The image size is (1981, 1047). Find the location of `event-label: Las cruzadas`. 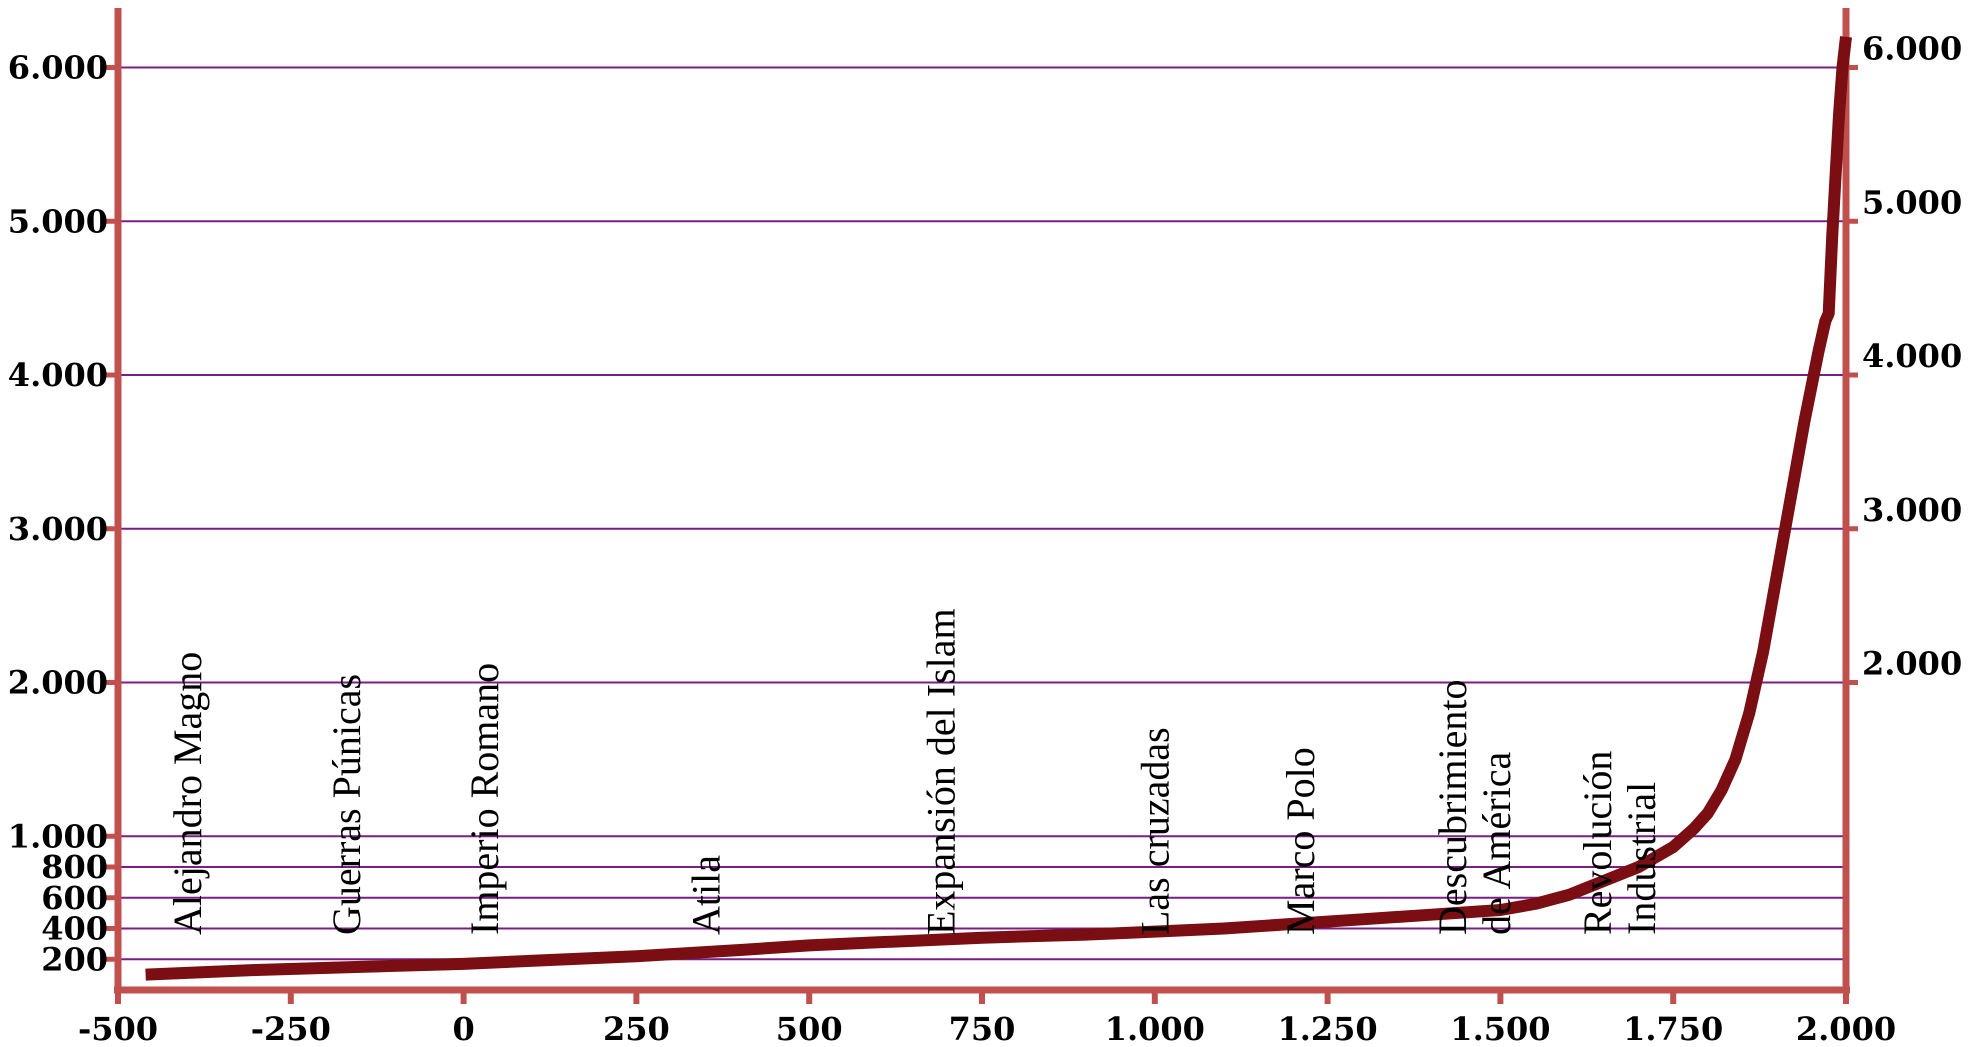

event-label: Las cruzadas is located at coordinates (1155, 831).